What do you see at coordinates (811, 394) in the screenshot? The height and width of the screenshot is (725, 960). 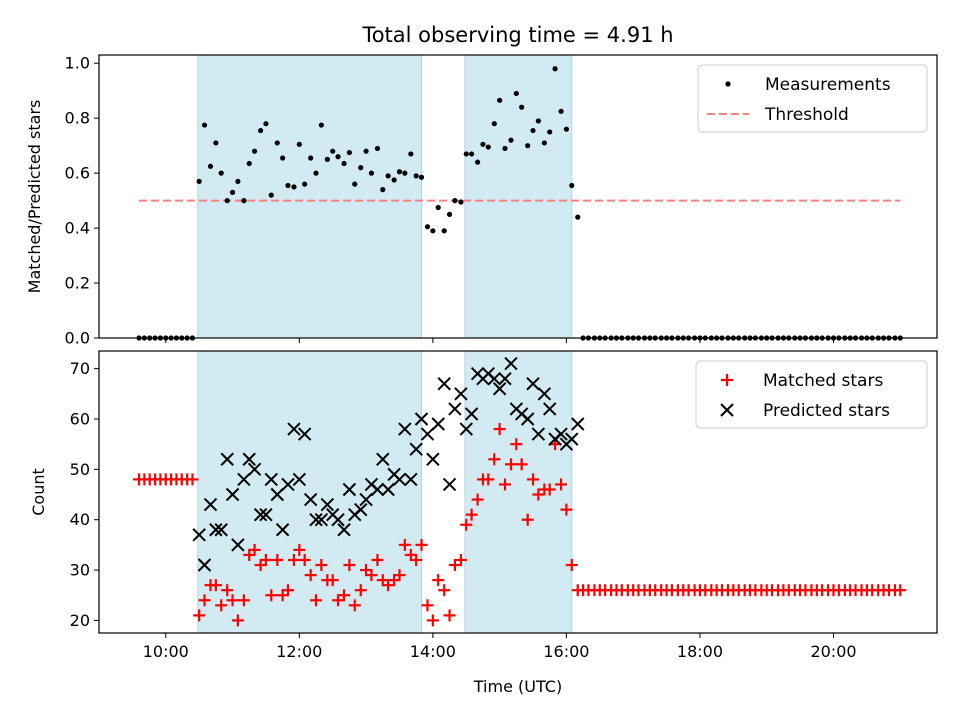 I see `bottom-legend: Matched stars Predicted stars` at bounding box center [811, 394].